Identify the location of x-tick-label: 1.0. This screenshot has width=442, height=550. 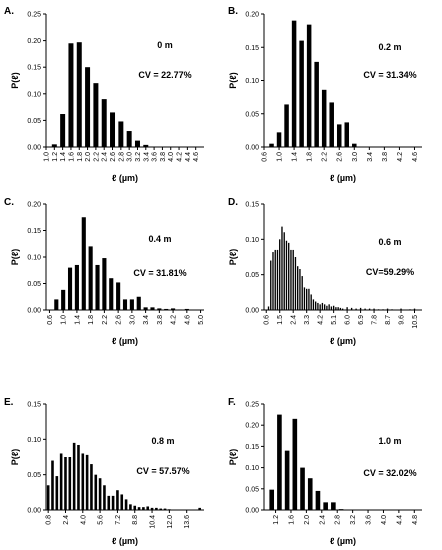
(64, 320).